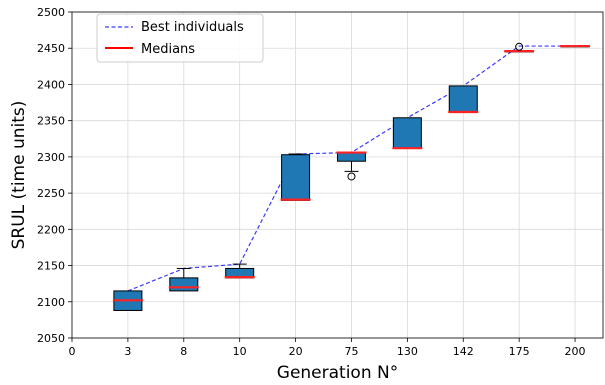 The width and height of the screenshot is (605, 385). What do you see at coordinates (51, 121) in the screenshot?
I see `y-tick-label: 2350` at bounding box center [51, 121].